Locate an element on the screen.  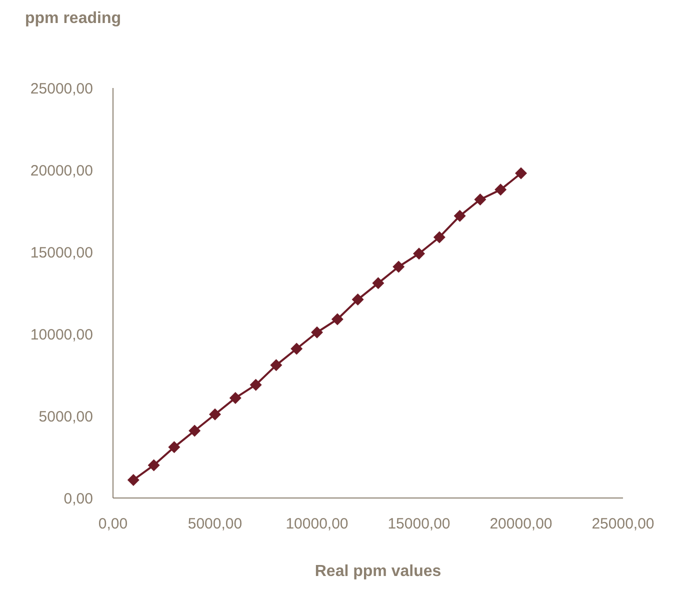
y-axis-title: ppm reading is located at coordinates (73, 19).